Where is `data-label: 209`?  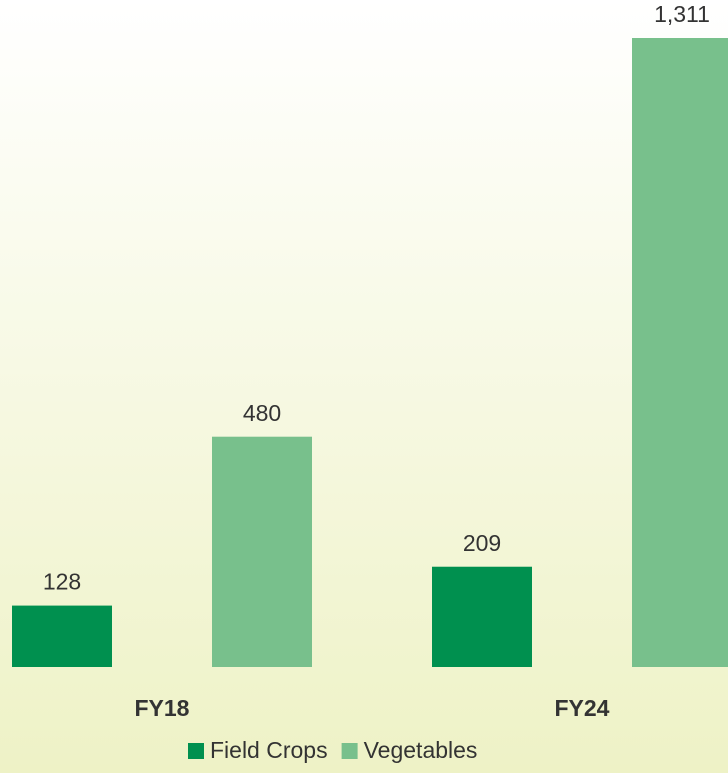 data-label: 209 is located at coordinates (482, 543).